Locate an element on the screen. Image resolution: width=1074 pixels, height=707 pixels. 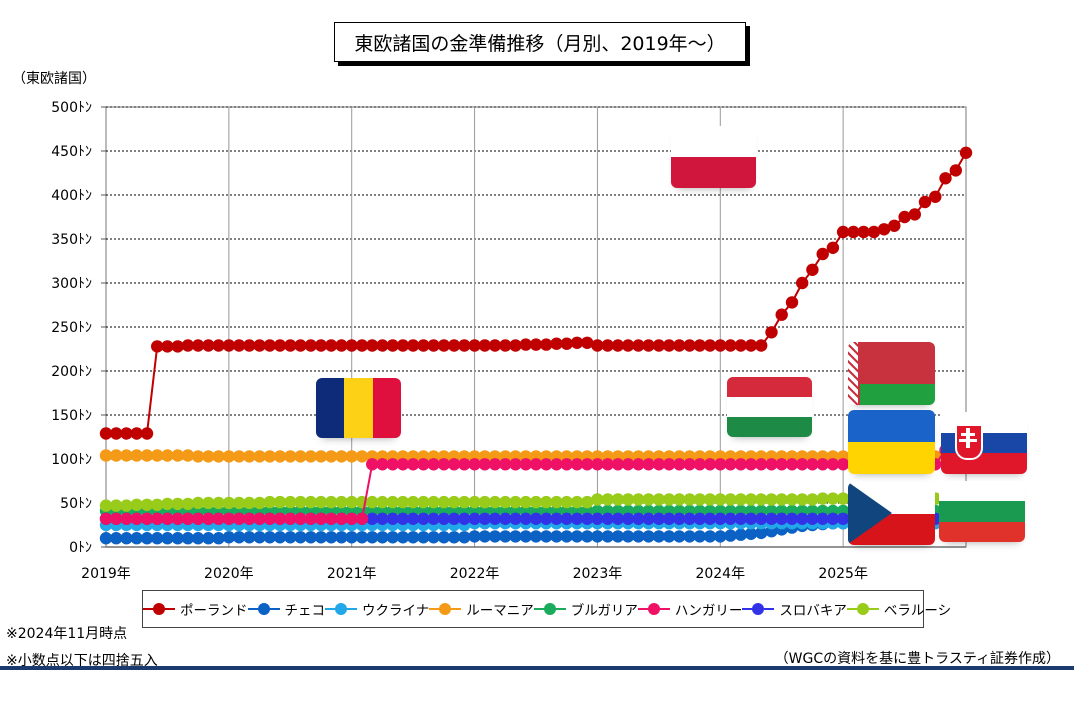
legend-label: ブルガリア is located at coordinates (604, 611).